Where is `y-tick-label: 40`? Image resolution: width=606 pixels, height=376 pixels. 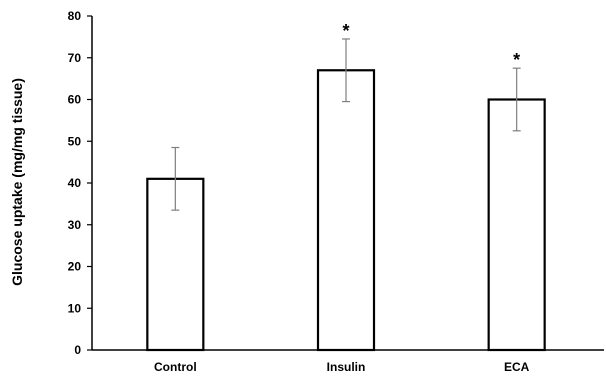
y-tick-label: 40 is located at coordinates (75, 183).